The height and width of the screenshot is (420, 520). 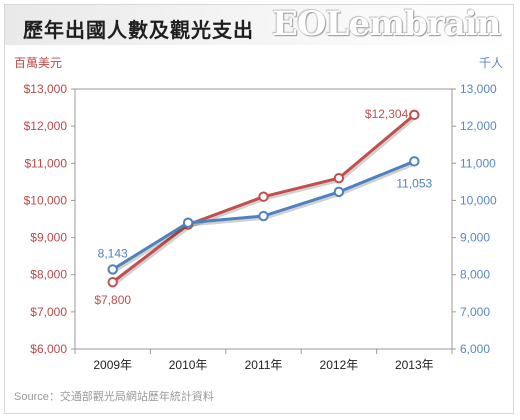 What do you see at coordinates (48, 312) in the screenshot?
I see `left-axis-tick-label: $7,000` at bounding box center [48, 312].